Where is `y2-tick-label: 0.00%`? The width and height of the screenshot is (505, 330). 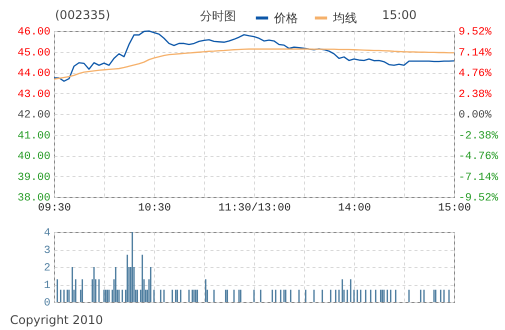 y2-tick-label: 0.00% is located at coordinates (475, 116).